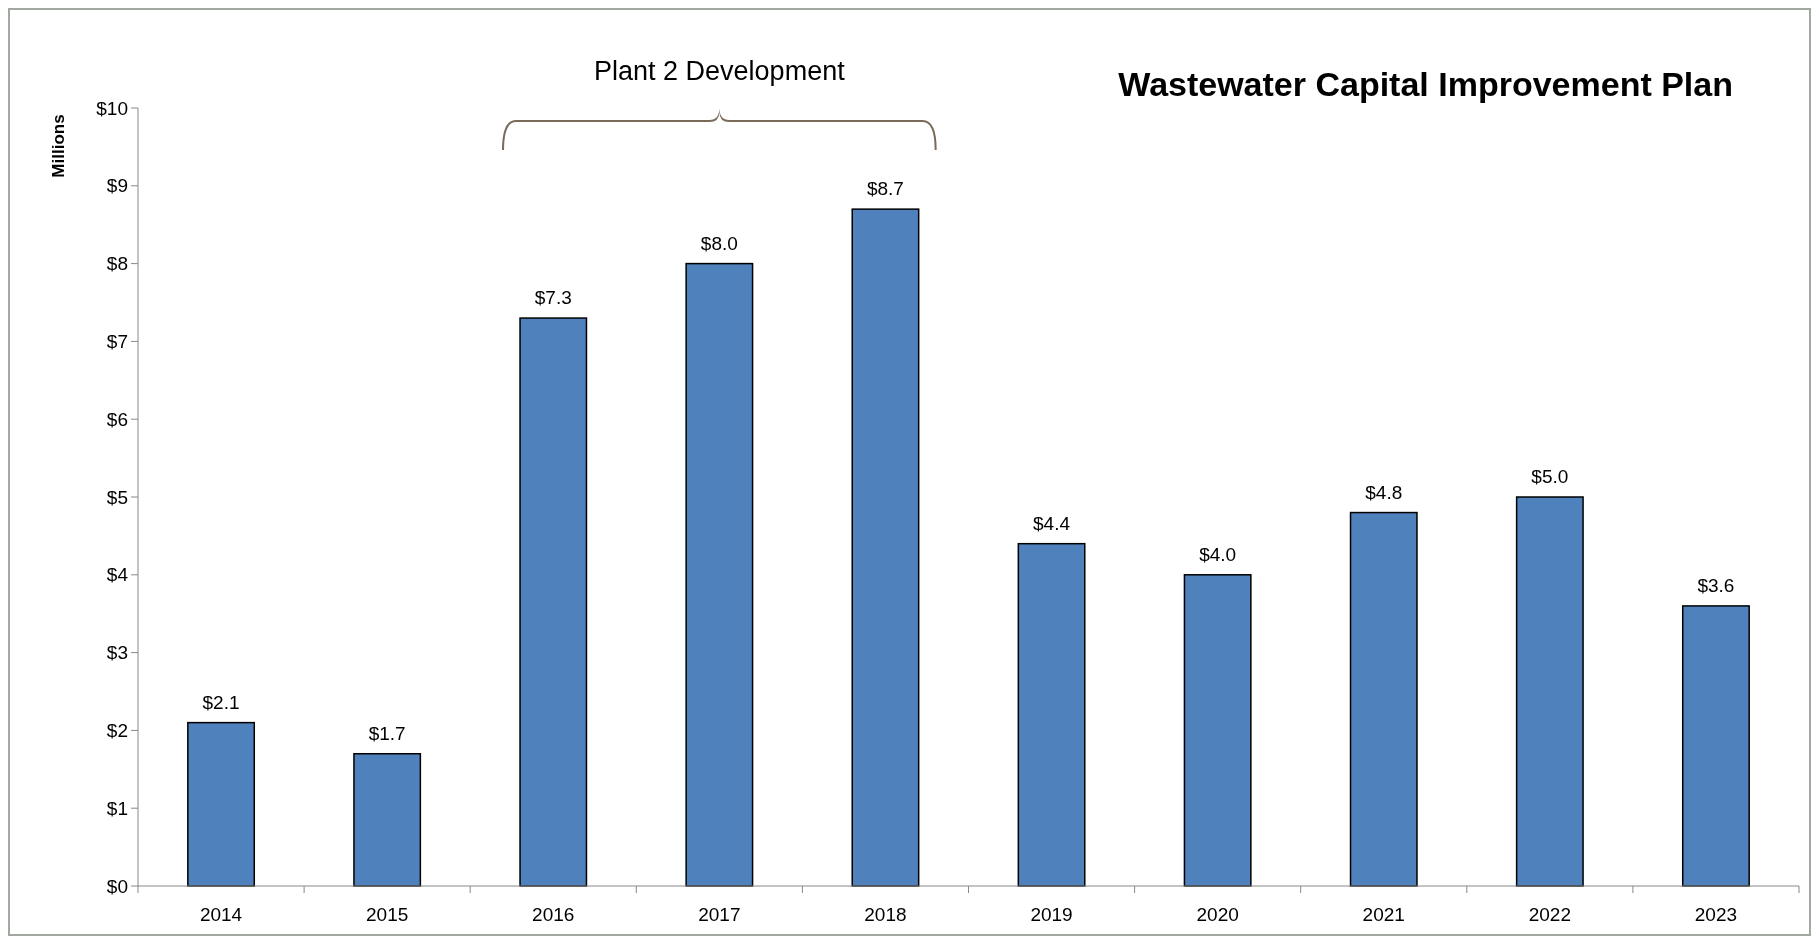 Image resolution: width=1819 pixels, height=946 pixels. Describe the element at coordinates (221, 914) in the screenshot. I see `x-tick-label: 2014` at that location.